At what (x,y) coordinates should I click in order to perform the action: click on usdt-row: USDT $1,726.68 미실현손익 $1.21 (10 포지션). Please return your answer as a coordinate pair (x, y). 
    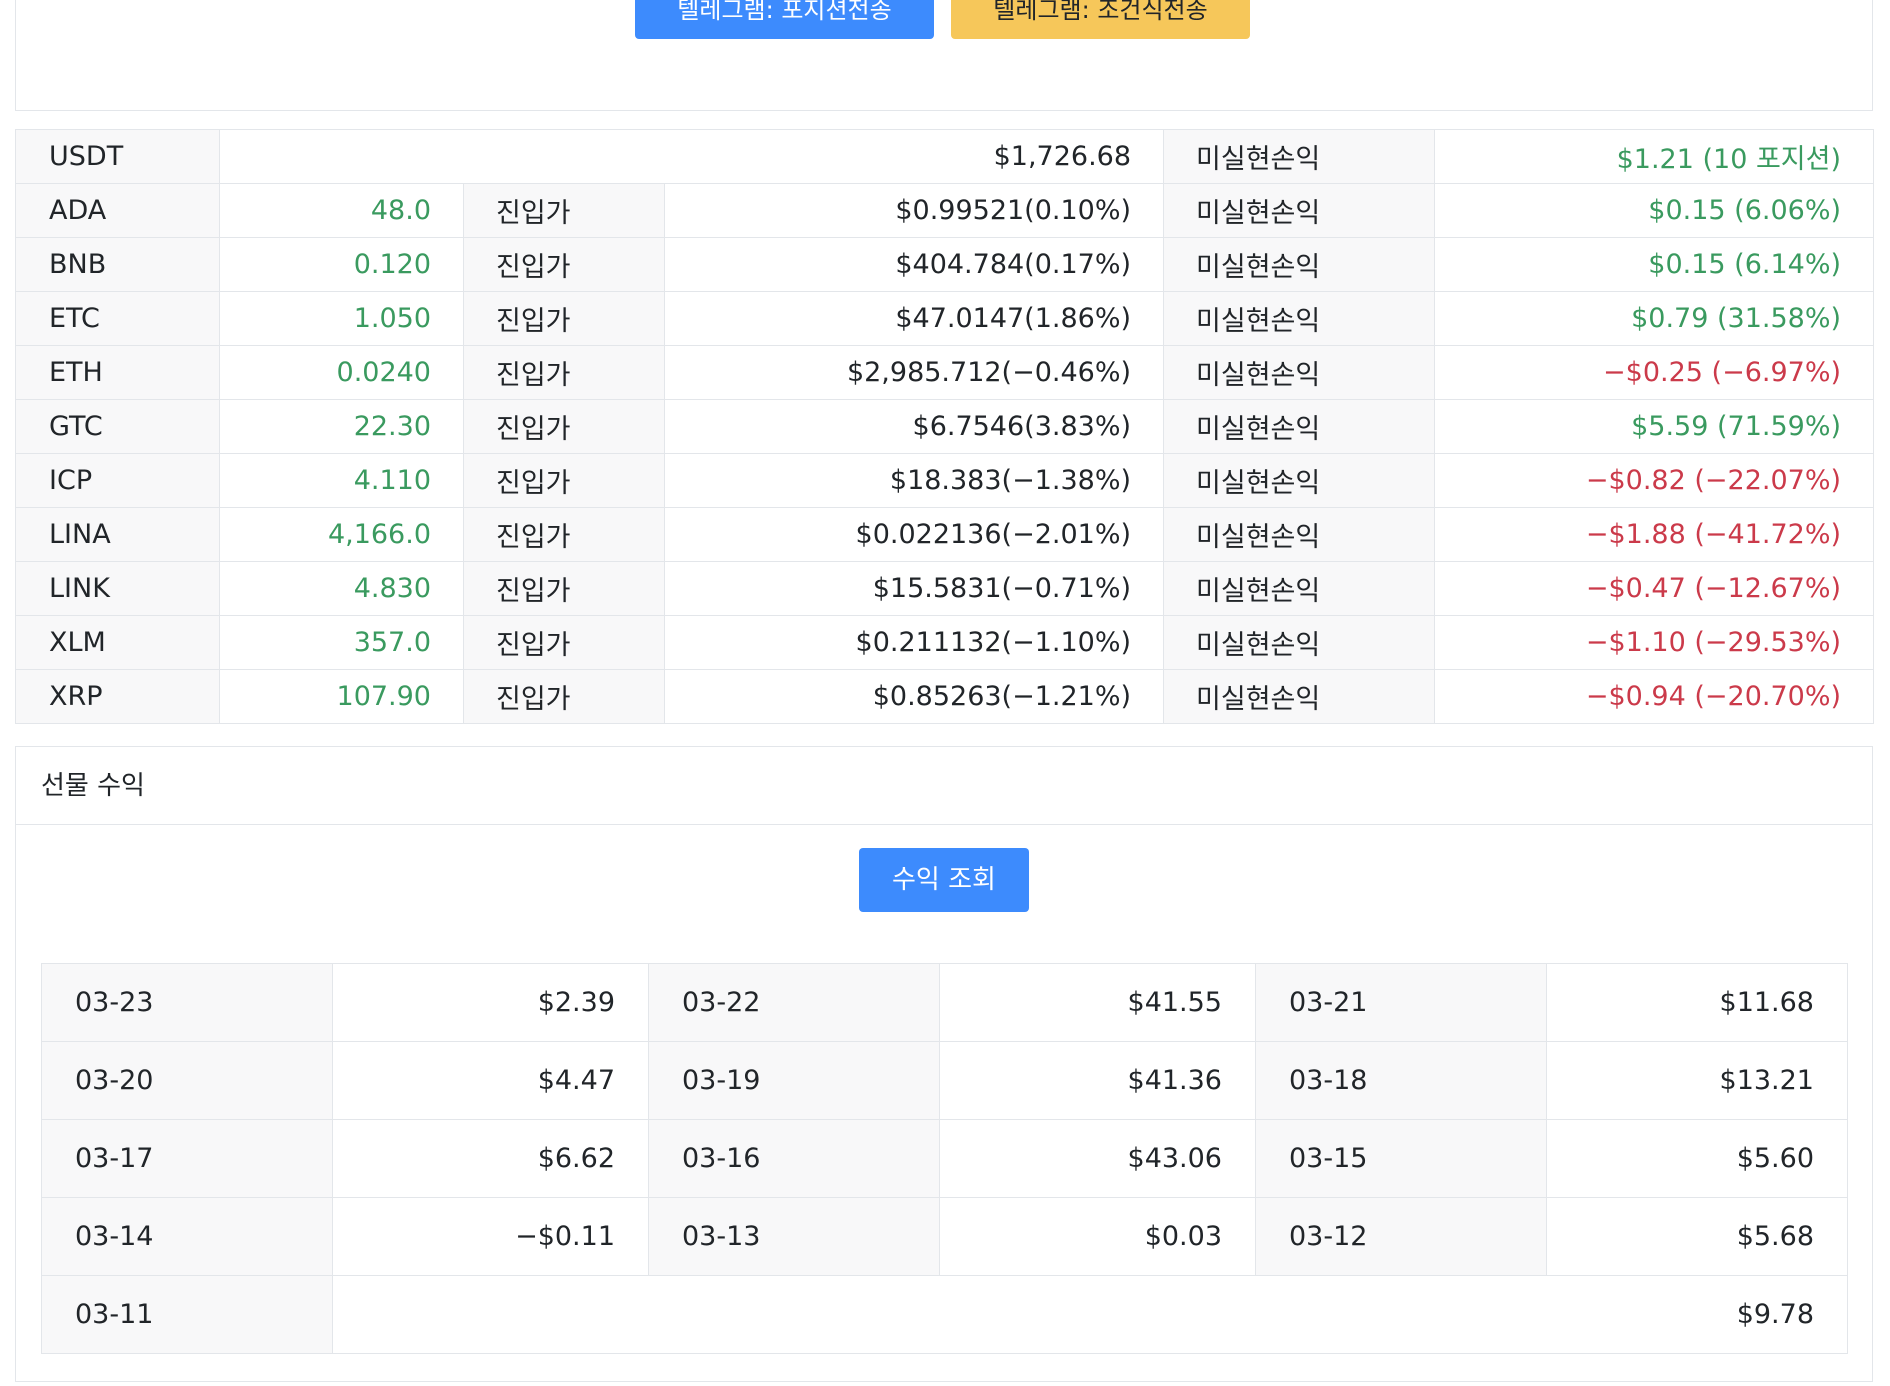
    Looking at the image, I should click on (945, 156).